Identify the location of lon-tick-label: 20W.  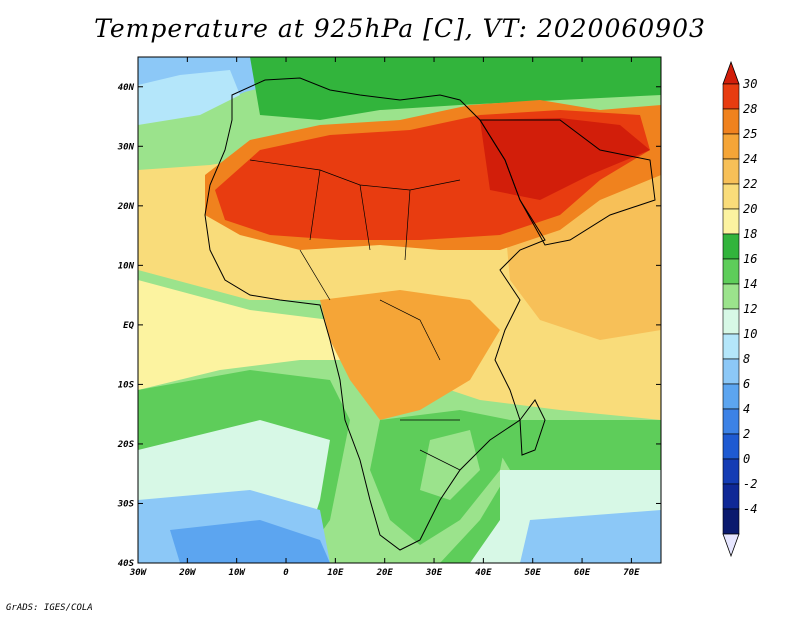
(187, 573).